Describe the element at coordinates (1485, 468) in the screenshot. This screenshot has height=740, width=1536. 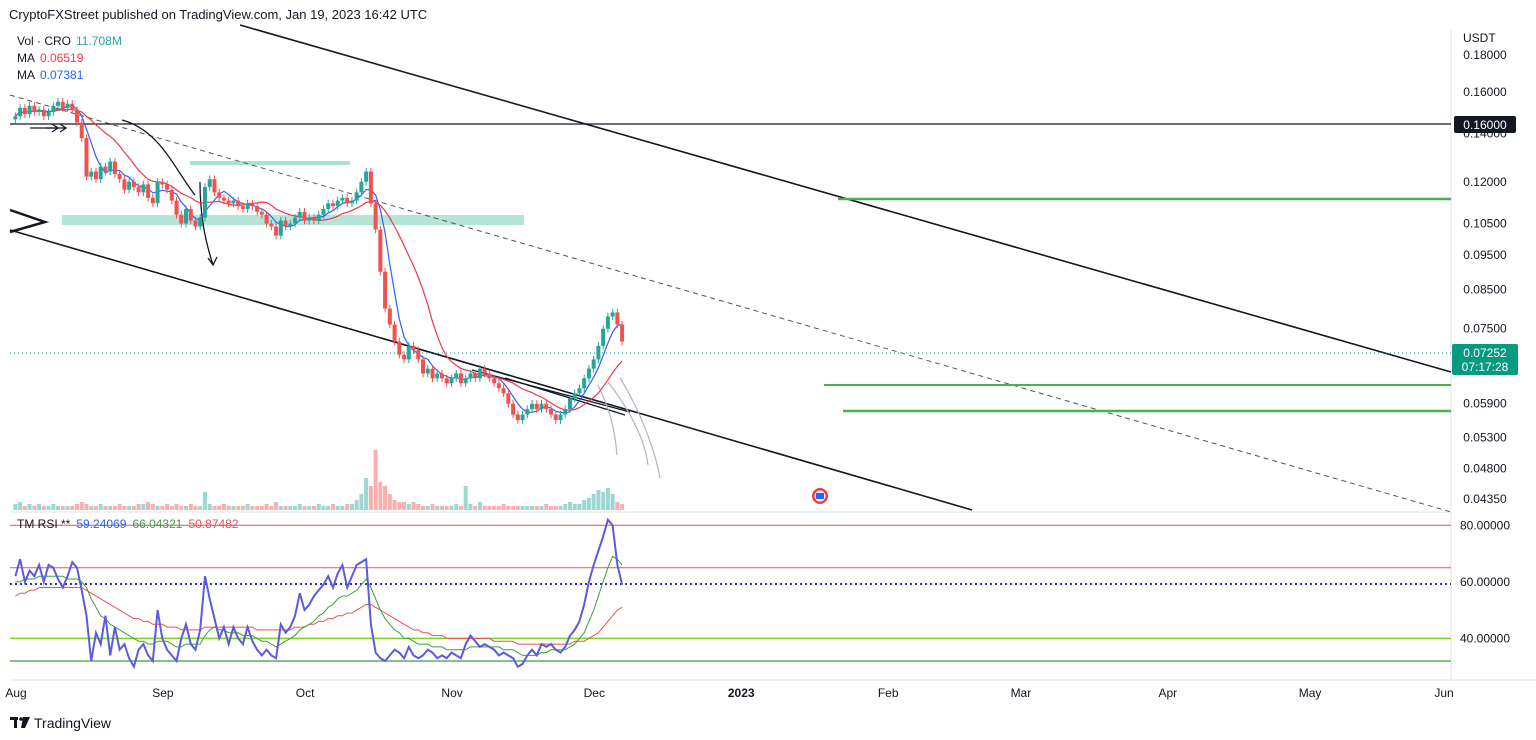
I see `price-tick-label: 0.04800` at that location.